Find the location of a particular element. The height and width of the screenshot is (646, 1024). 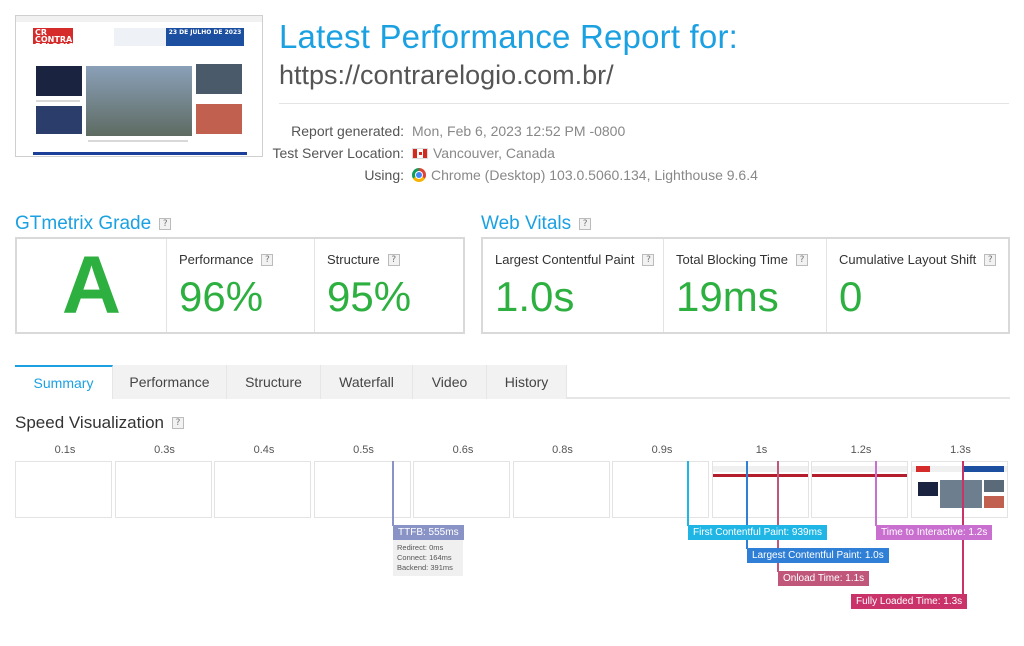

thumbnail-main-image is located at coordinates (139, 101).